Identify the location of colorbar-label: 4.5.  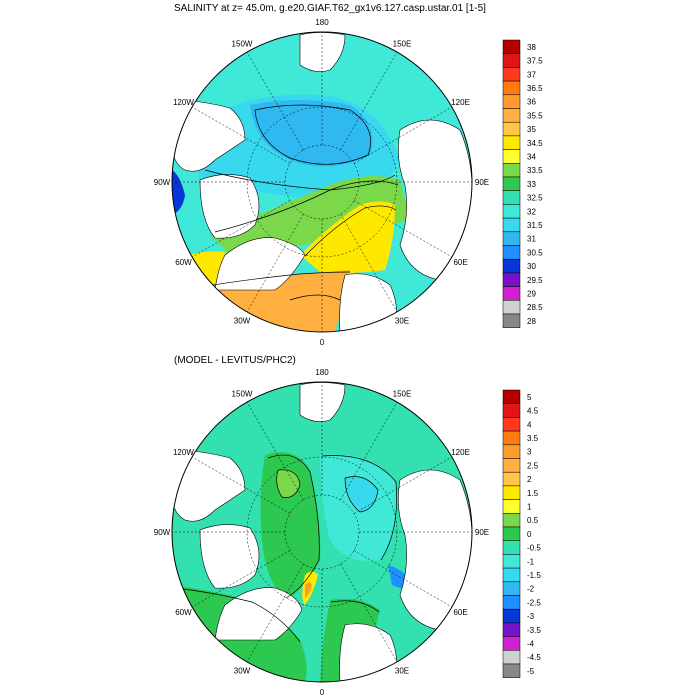
(533, 411).